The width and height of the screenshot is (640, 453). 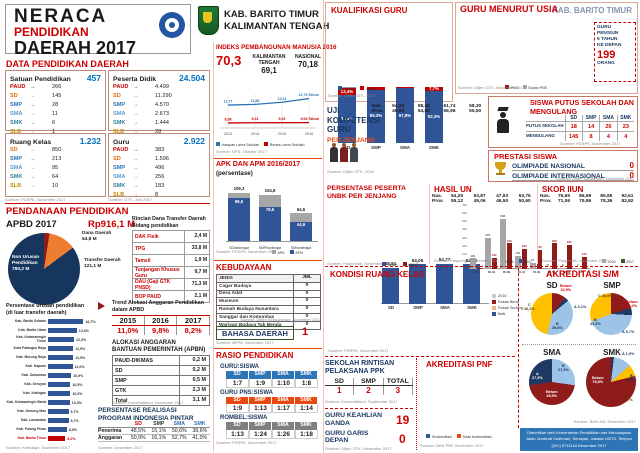 I want to click on cell-label: PAUD-DIKMAS, so click(x=134, y=360).